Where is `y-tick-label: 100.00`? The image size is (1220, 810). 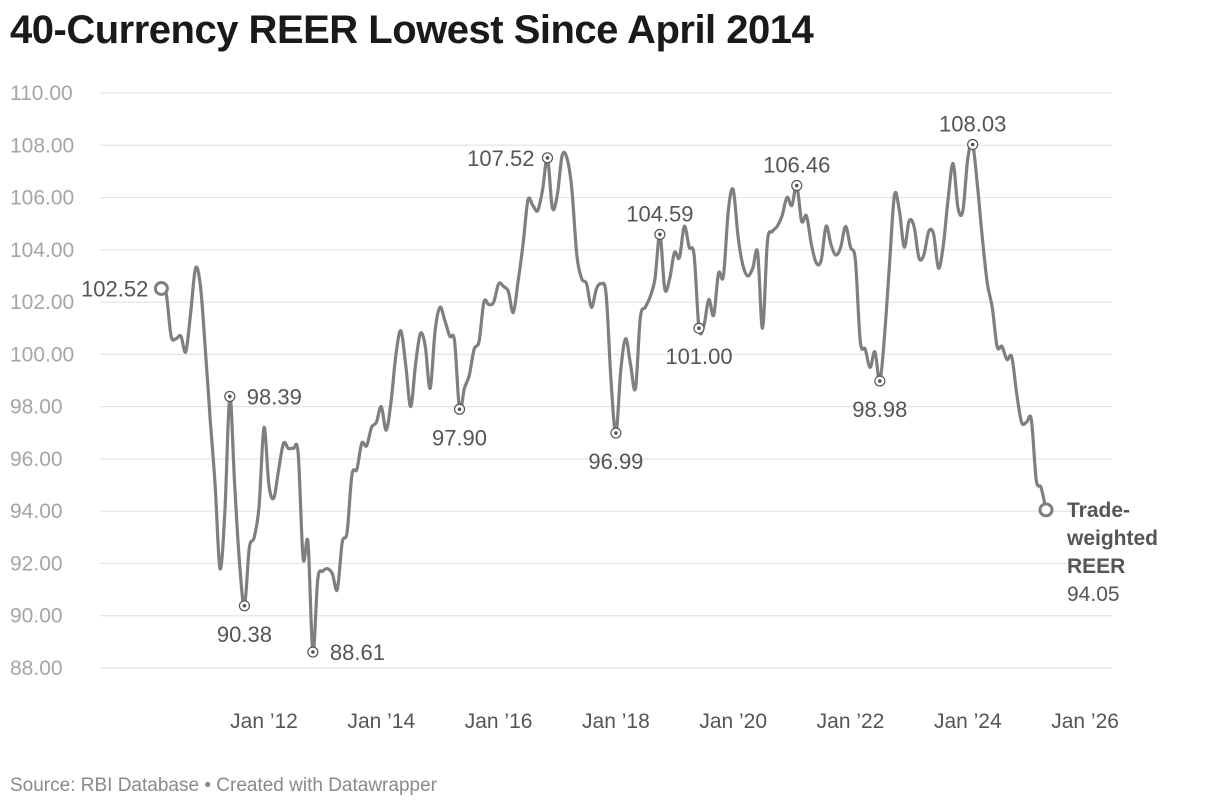
y-tick-label: 100.00 is located at coordinates (42, 354).